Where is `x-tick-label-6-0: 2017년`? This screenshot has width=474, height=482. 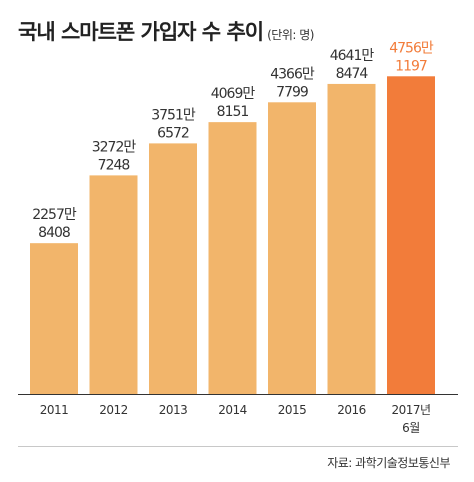 x-tick-label-6-0: 2017년 is located at coordinates (410, 410).